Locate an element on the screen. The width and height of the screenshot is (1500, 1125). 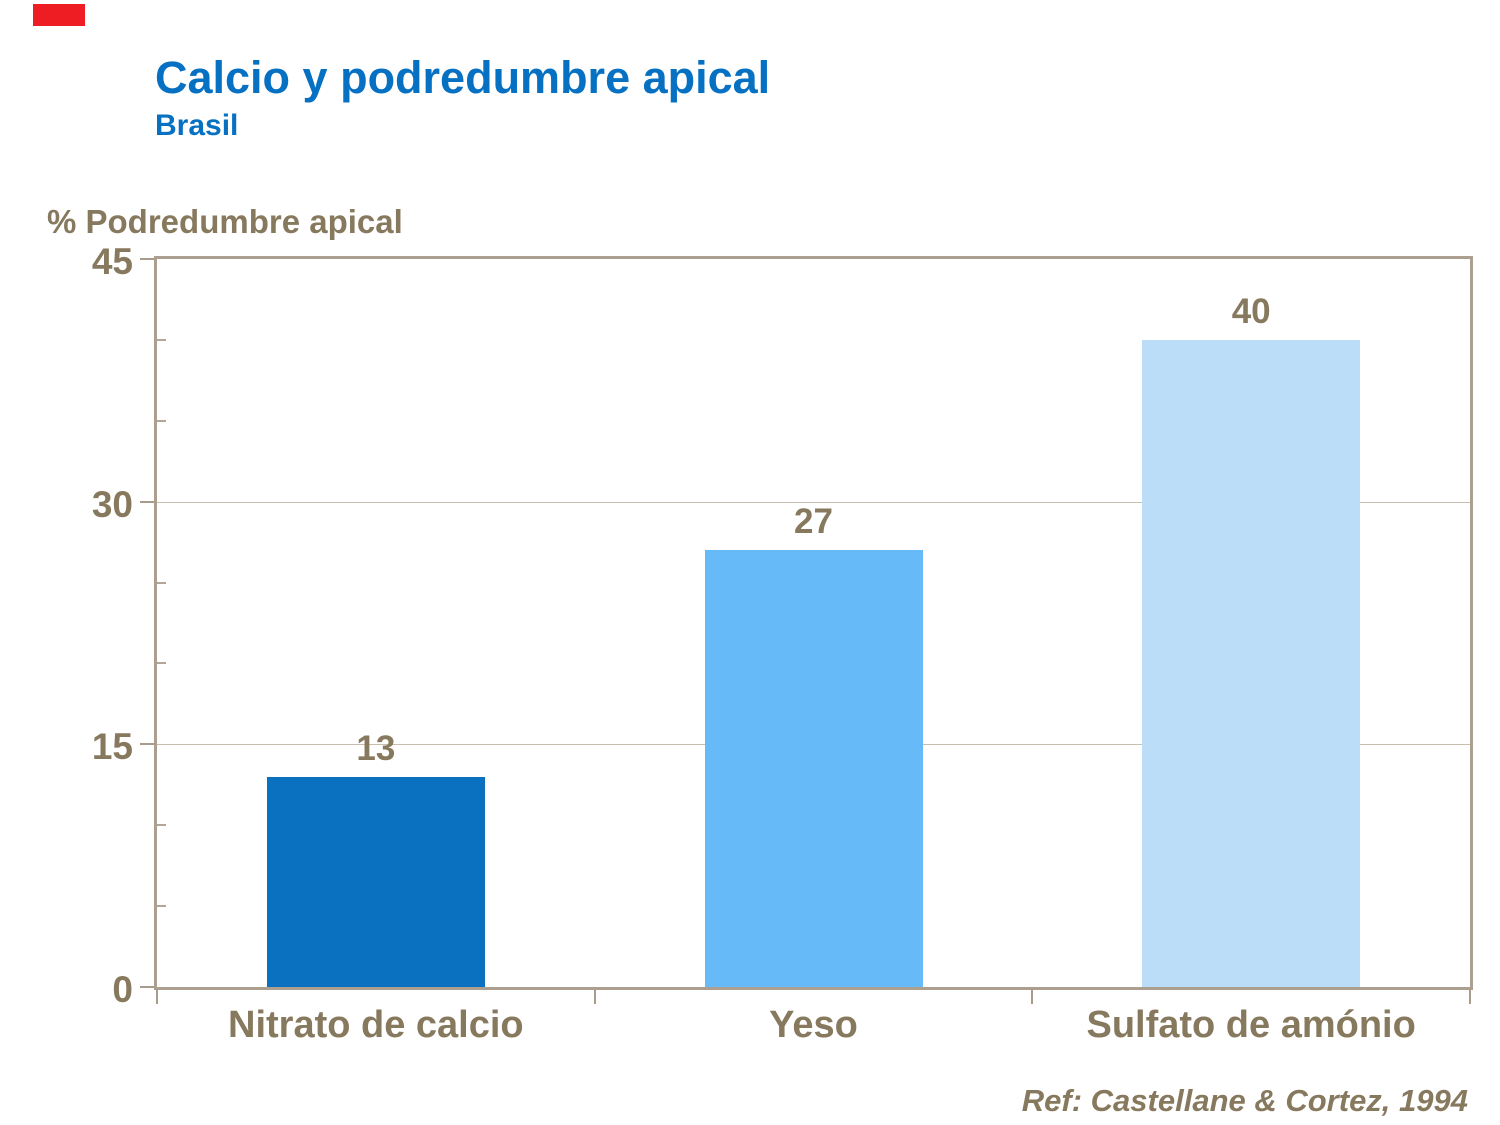
bar-value-label: 13 is located at coordinates (376, 748).